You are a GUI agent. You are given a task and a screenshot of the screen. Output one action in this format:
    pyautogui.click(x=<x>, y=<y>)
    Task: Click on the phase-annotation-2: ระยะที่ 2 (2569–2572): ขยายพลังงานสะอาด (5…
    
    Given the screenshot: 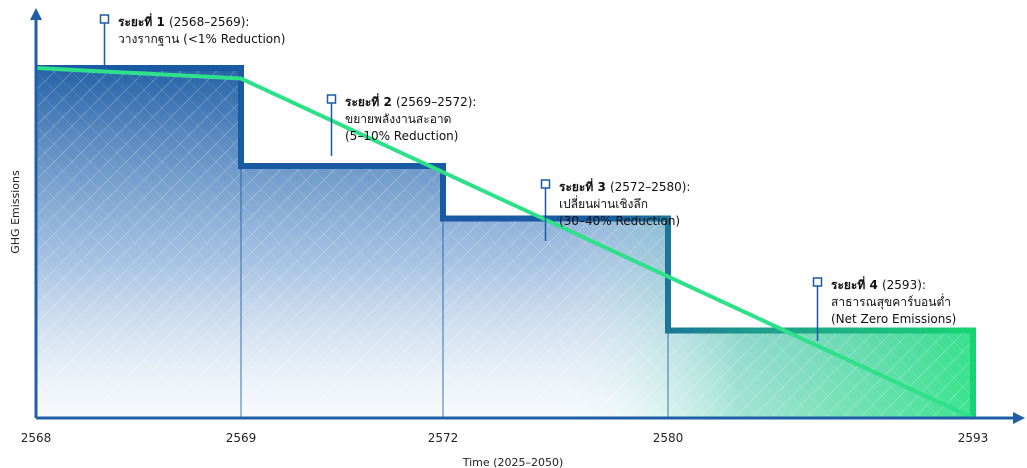 What is the action you would take?
    pyautogui.click(x=401, y=124)
    